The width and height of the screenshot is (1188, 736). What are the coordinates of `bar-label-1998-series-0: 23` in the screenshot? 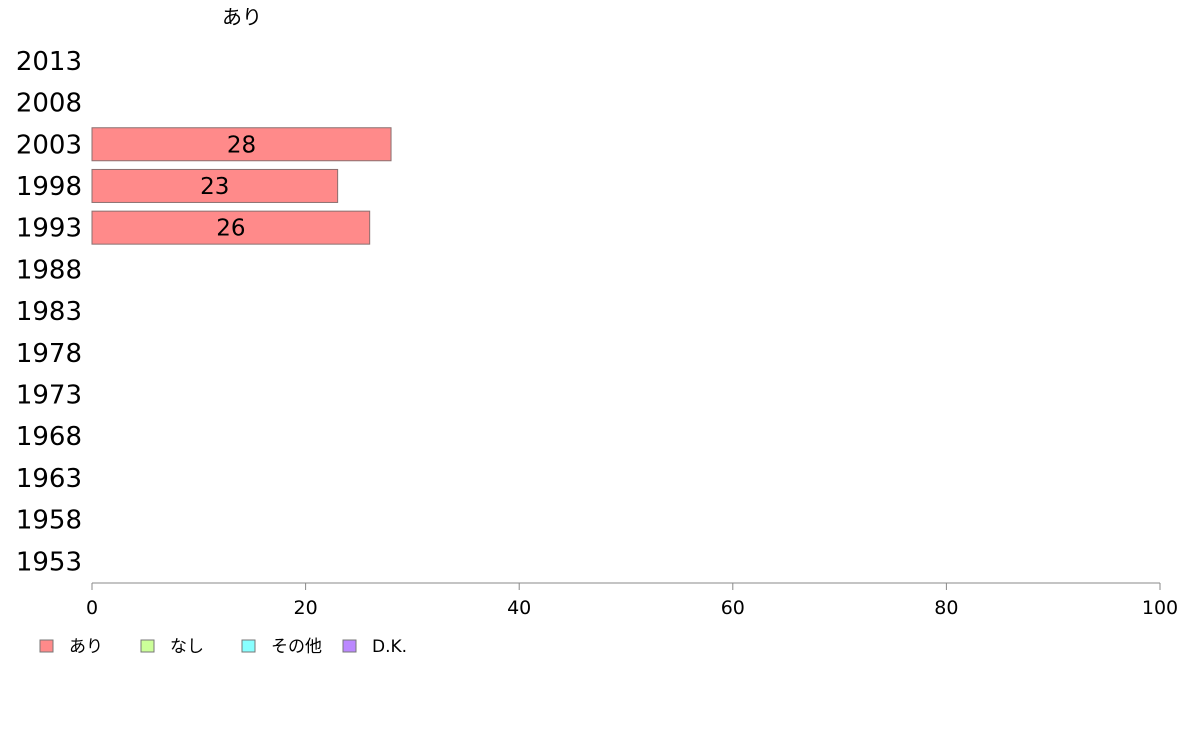 It's located at (214, 187).